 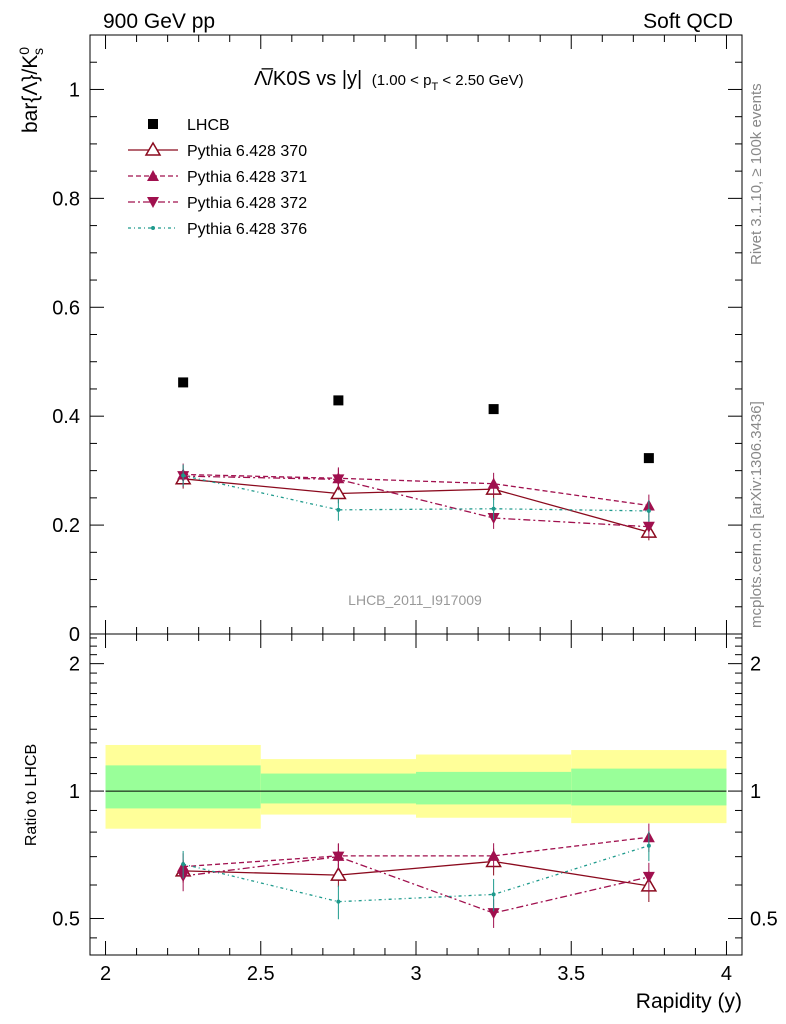 What do you see at coordinates (756, 514) in the screenshot?
I see `mcplots-label: mcplots.cern.ch [arXiv:1306.3436]` at bounding box center [756, 514].